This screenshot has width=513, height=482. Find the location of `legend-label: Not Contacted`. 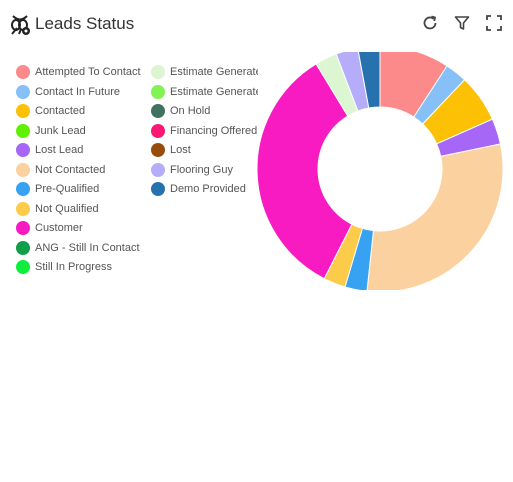

legend-label: Not Contacted is located at coordinates (70, 169).